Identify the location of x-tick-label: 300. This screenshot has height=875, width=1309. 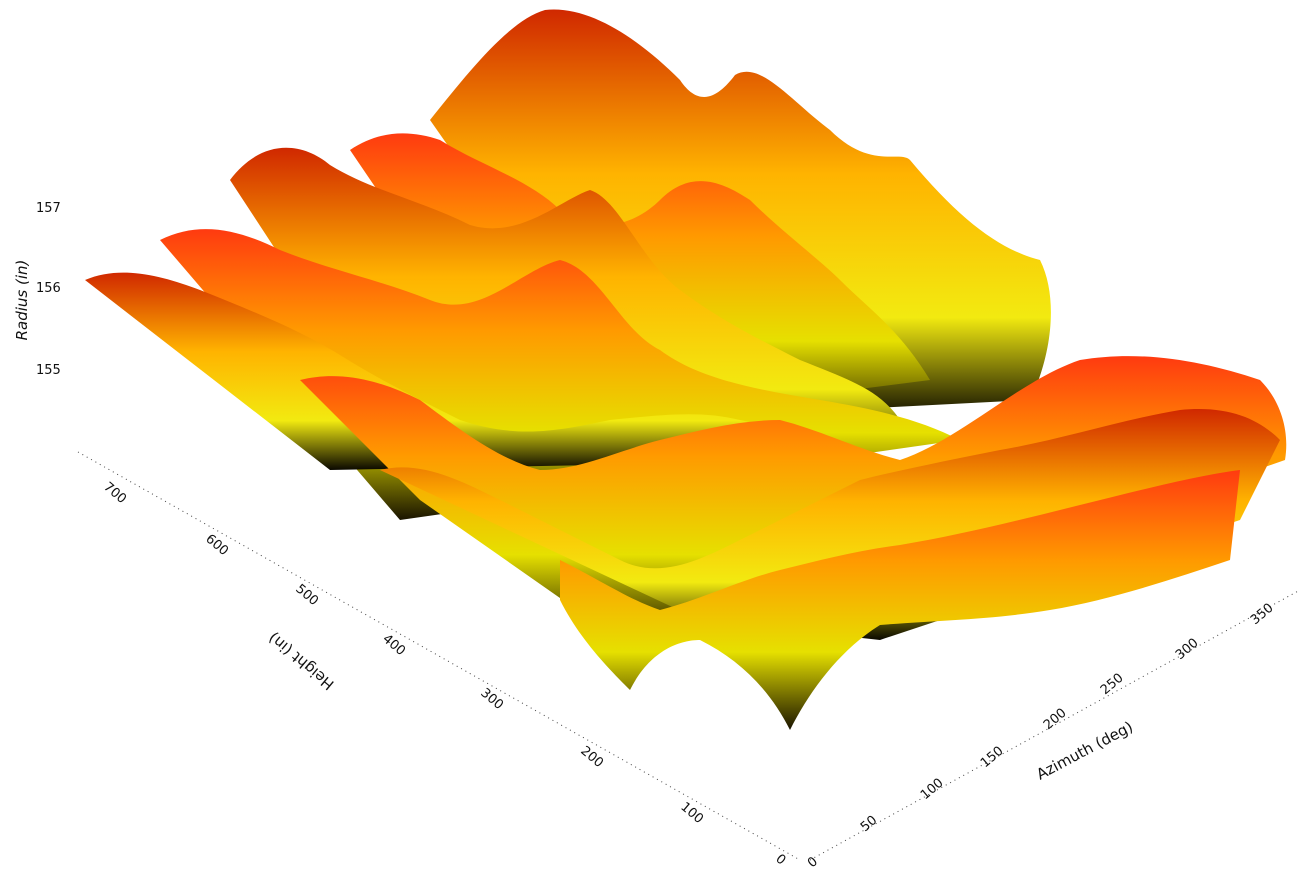
(1187, 649).